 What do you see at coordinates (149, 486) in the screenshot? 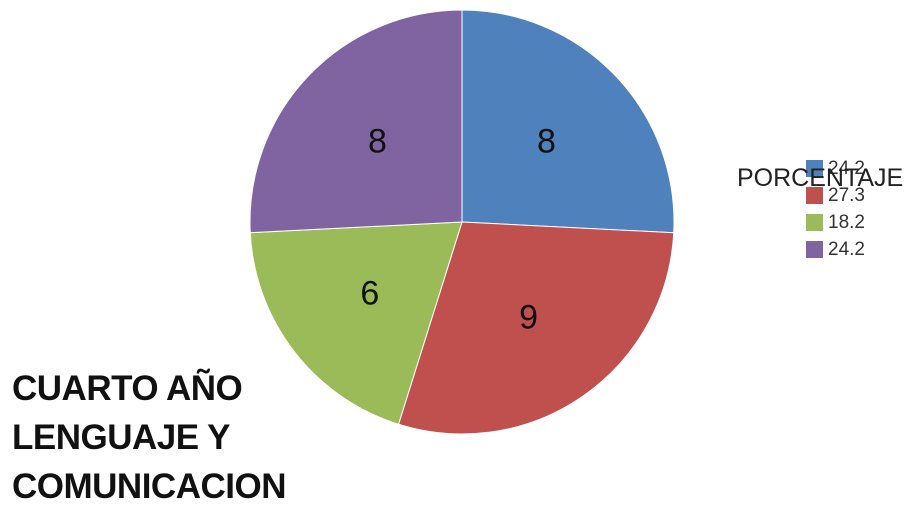
I see `chart-title-line-3: COMUNICACION` at bounding box center [149, 486].